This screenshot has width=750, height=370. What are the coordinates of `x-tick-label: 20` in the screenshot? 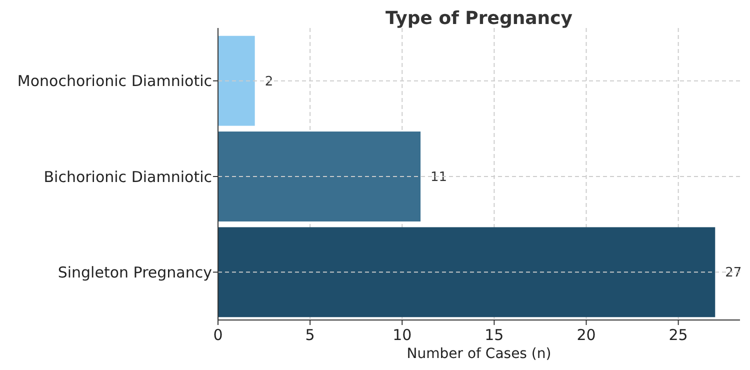 It's located at (586, 335).